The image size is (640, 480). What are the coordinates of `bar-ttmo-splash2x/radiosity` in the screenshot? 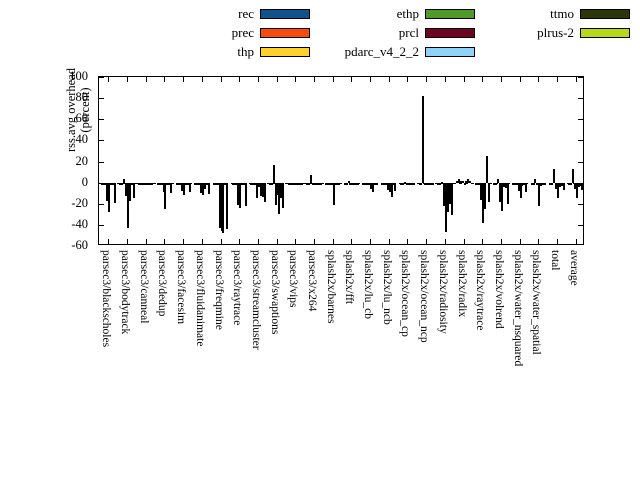 It's located at (449, 193).